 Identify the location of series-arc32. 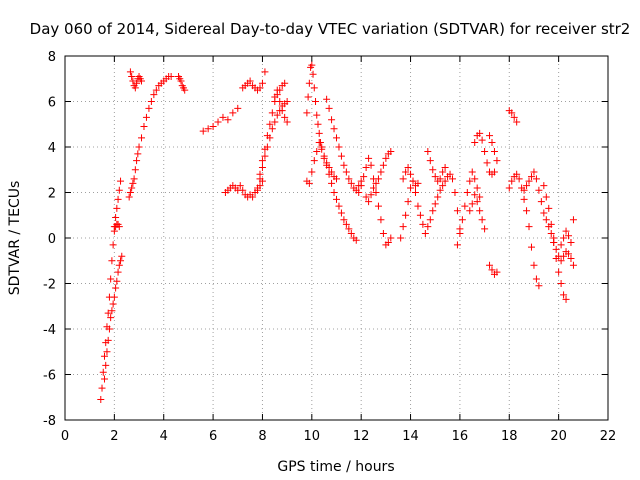
(563, 254).